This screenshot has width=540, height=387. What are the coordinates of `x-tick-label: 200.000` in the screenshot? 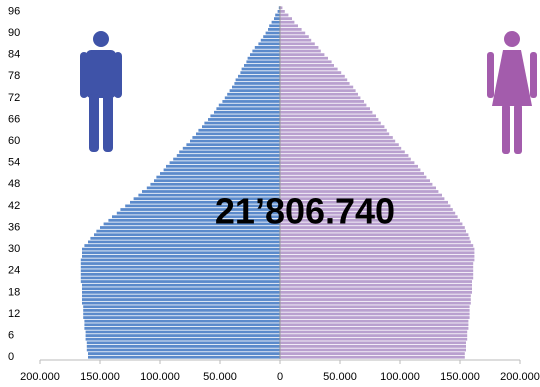 It's located at (520, 377).